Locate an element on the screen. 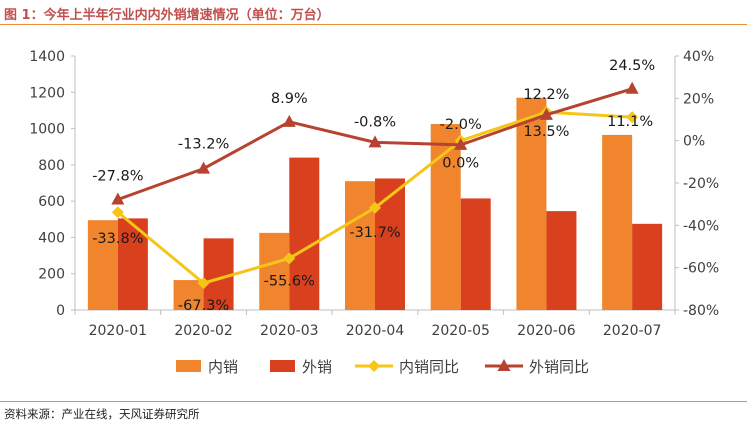 The height and width of the screenshot is (425, 747). domestic-yoy-data-label: -55.6% is located at coordinates (289, 281).